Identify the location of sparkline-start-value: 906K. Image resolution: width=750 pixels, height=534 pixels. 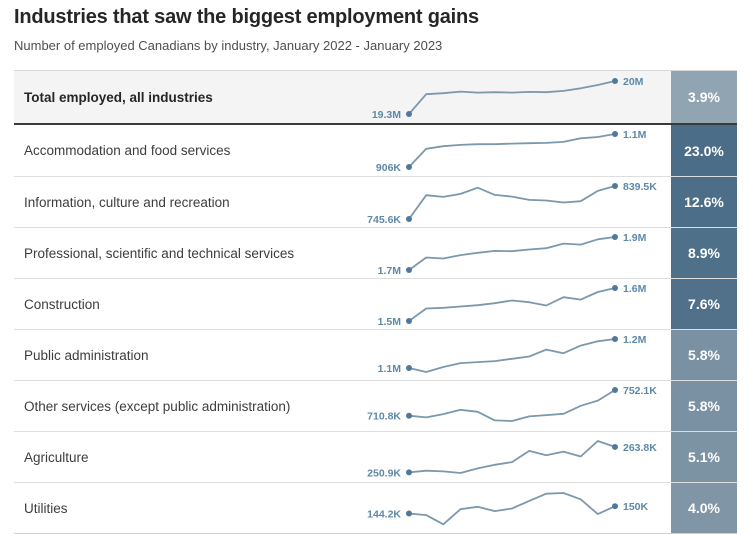
(389, 168).